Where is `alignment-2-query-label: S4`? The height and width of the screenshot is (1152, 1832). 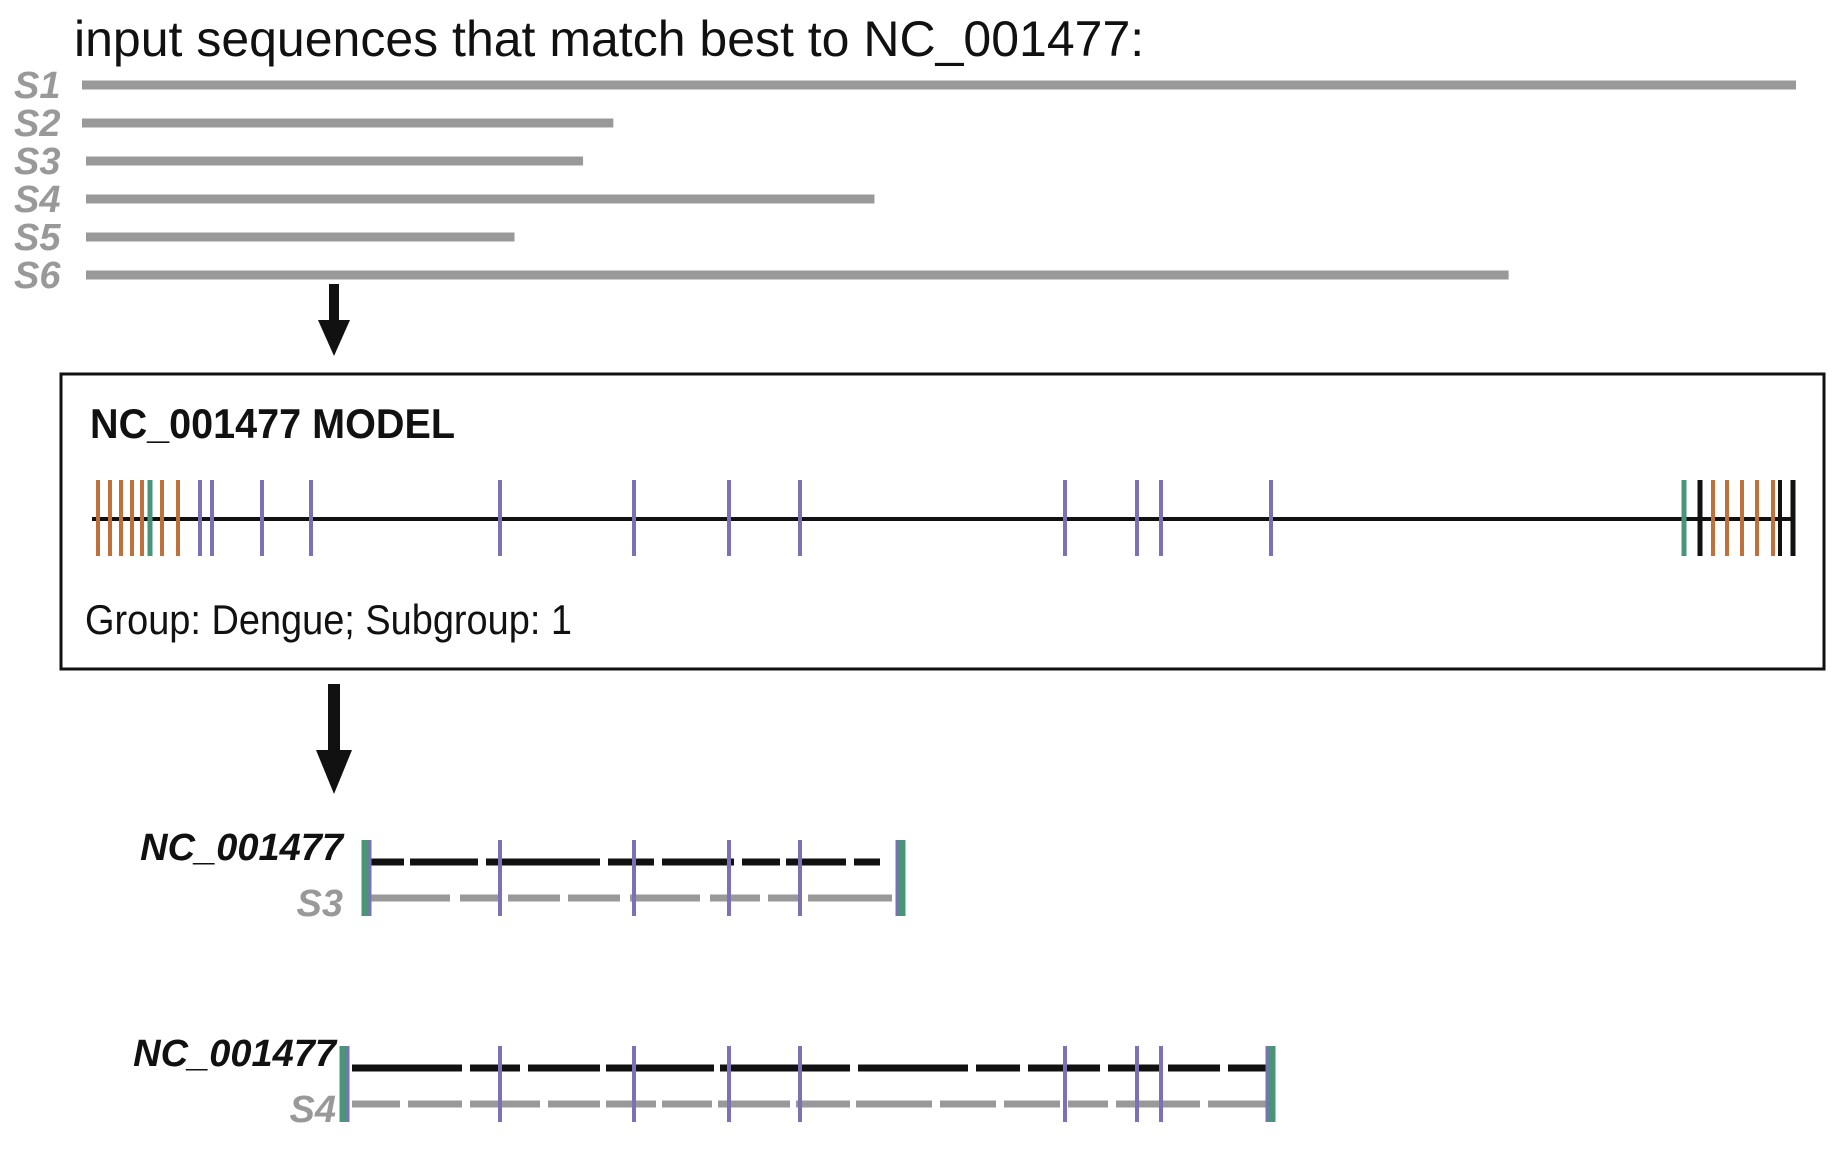
alignment-2-query-label: S4 is located at coordinates (313, 1110).